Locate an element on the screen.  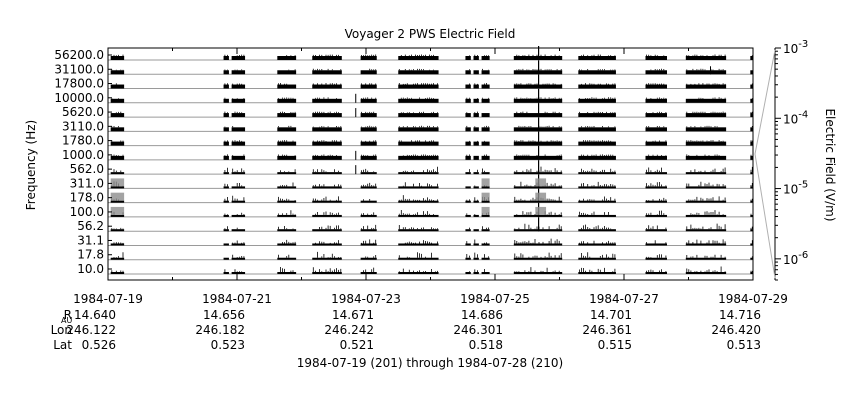
frequency-tick-label: 10000.0 is located at coordinates (79, 98).